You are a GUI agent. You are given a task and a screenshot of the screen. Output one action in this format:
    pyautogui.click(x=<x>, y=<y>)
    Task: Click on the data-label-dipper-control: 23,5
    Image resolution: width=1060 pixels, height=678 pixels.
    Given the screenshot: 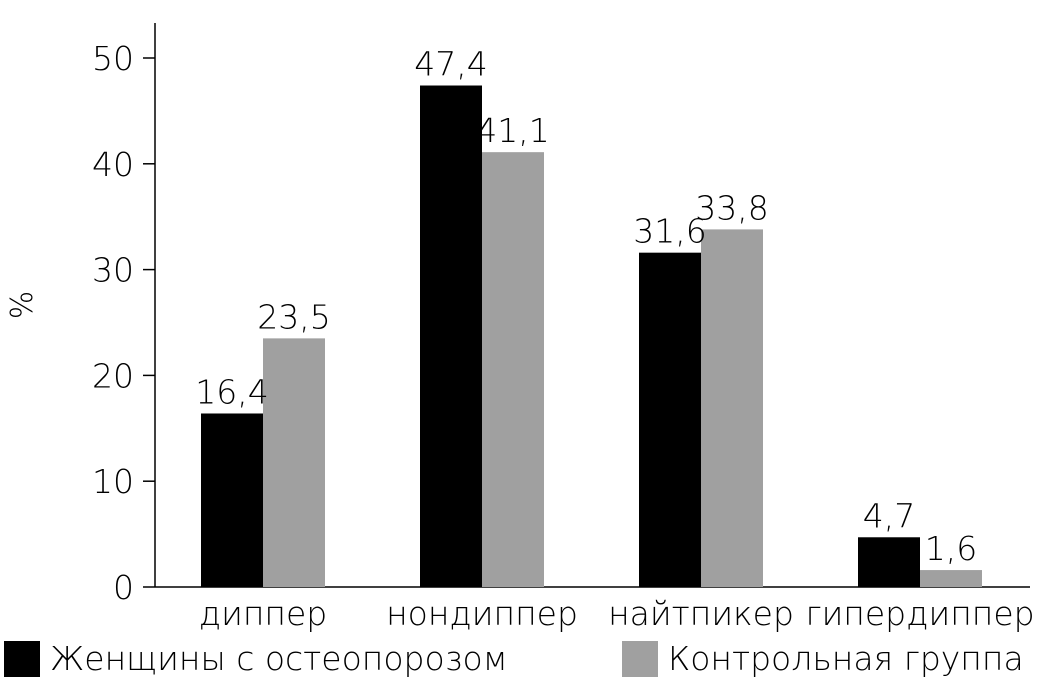 What is the action you would take?
    pyautogui.click(x=293, y=316)
    